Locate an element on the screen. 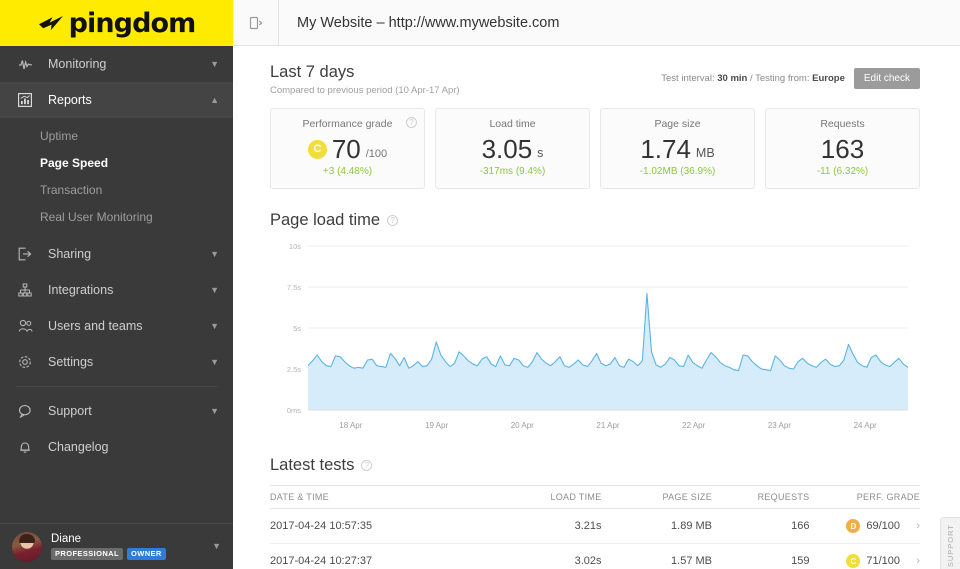 This screenshot has height=569, width=960. support-tab-label: SUPPORT is located at coordinates (950, 546).